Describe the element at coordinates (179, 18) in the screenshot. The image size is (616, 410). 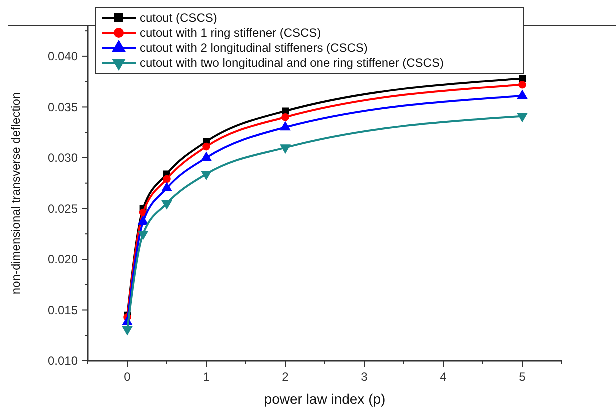
I see `legend-label: cutout (CSCS)` at that location.